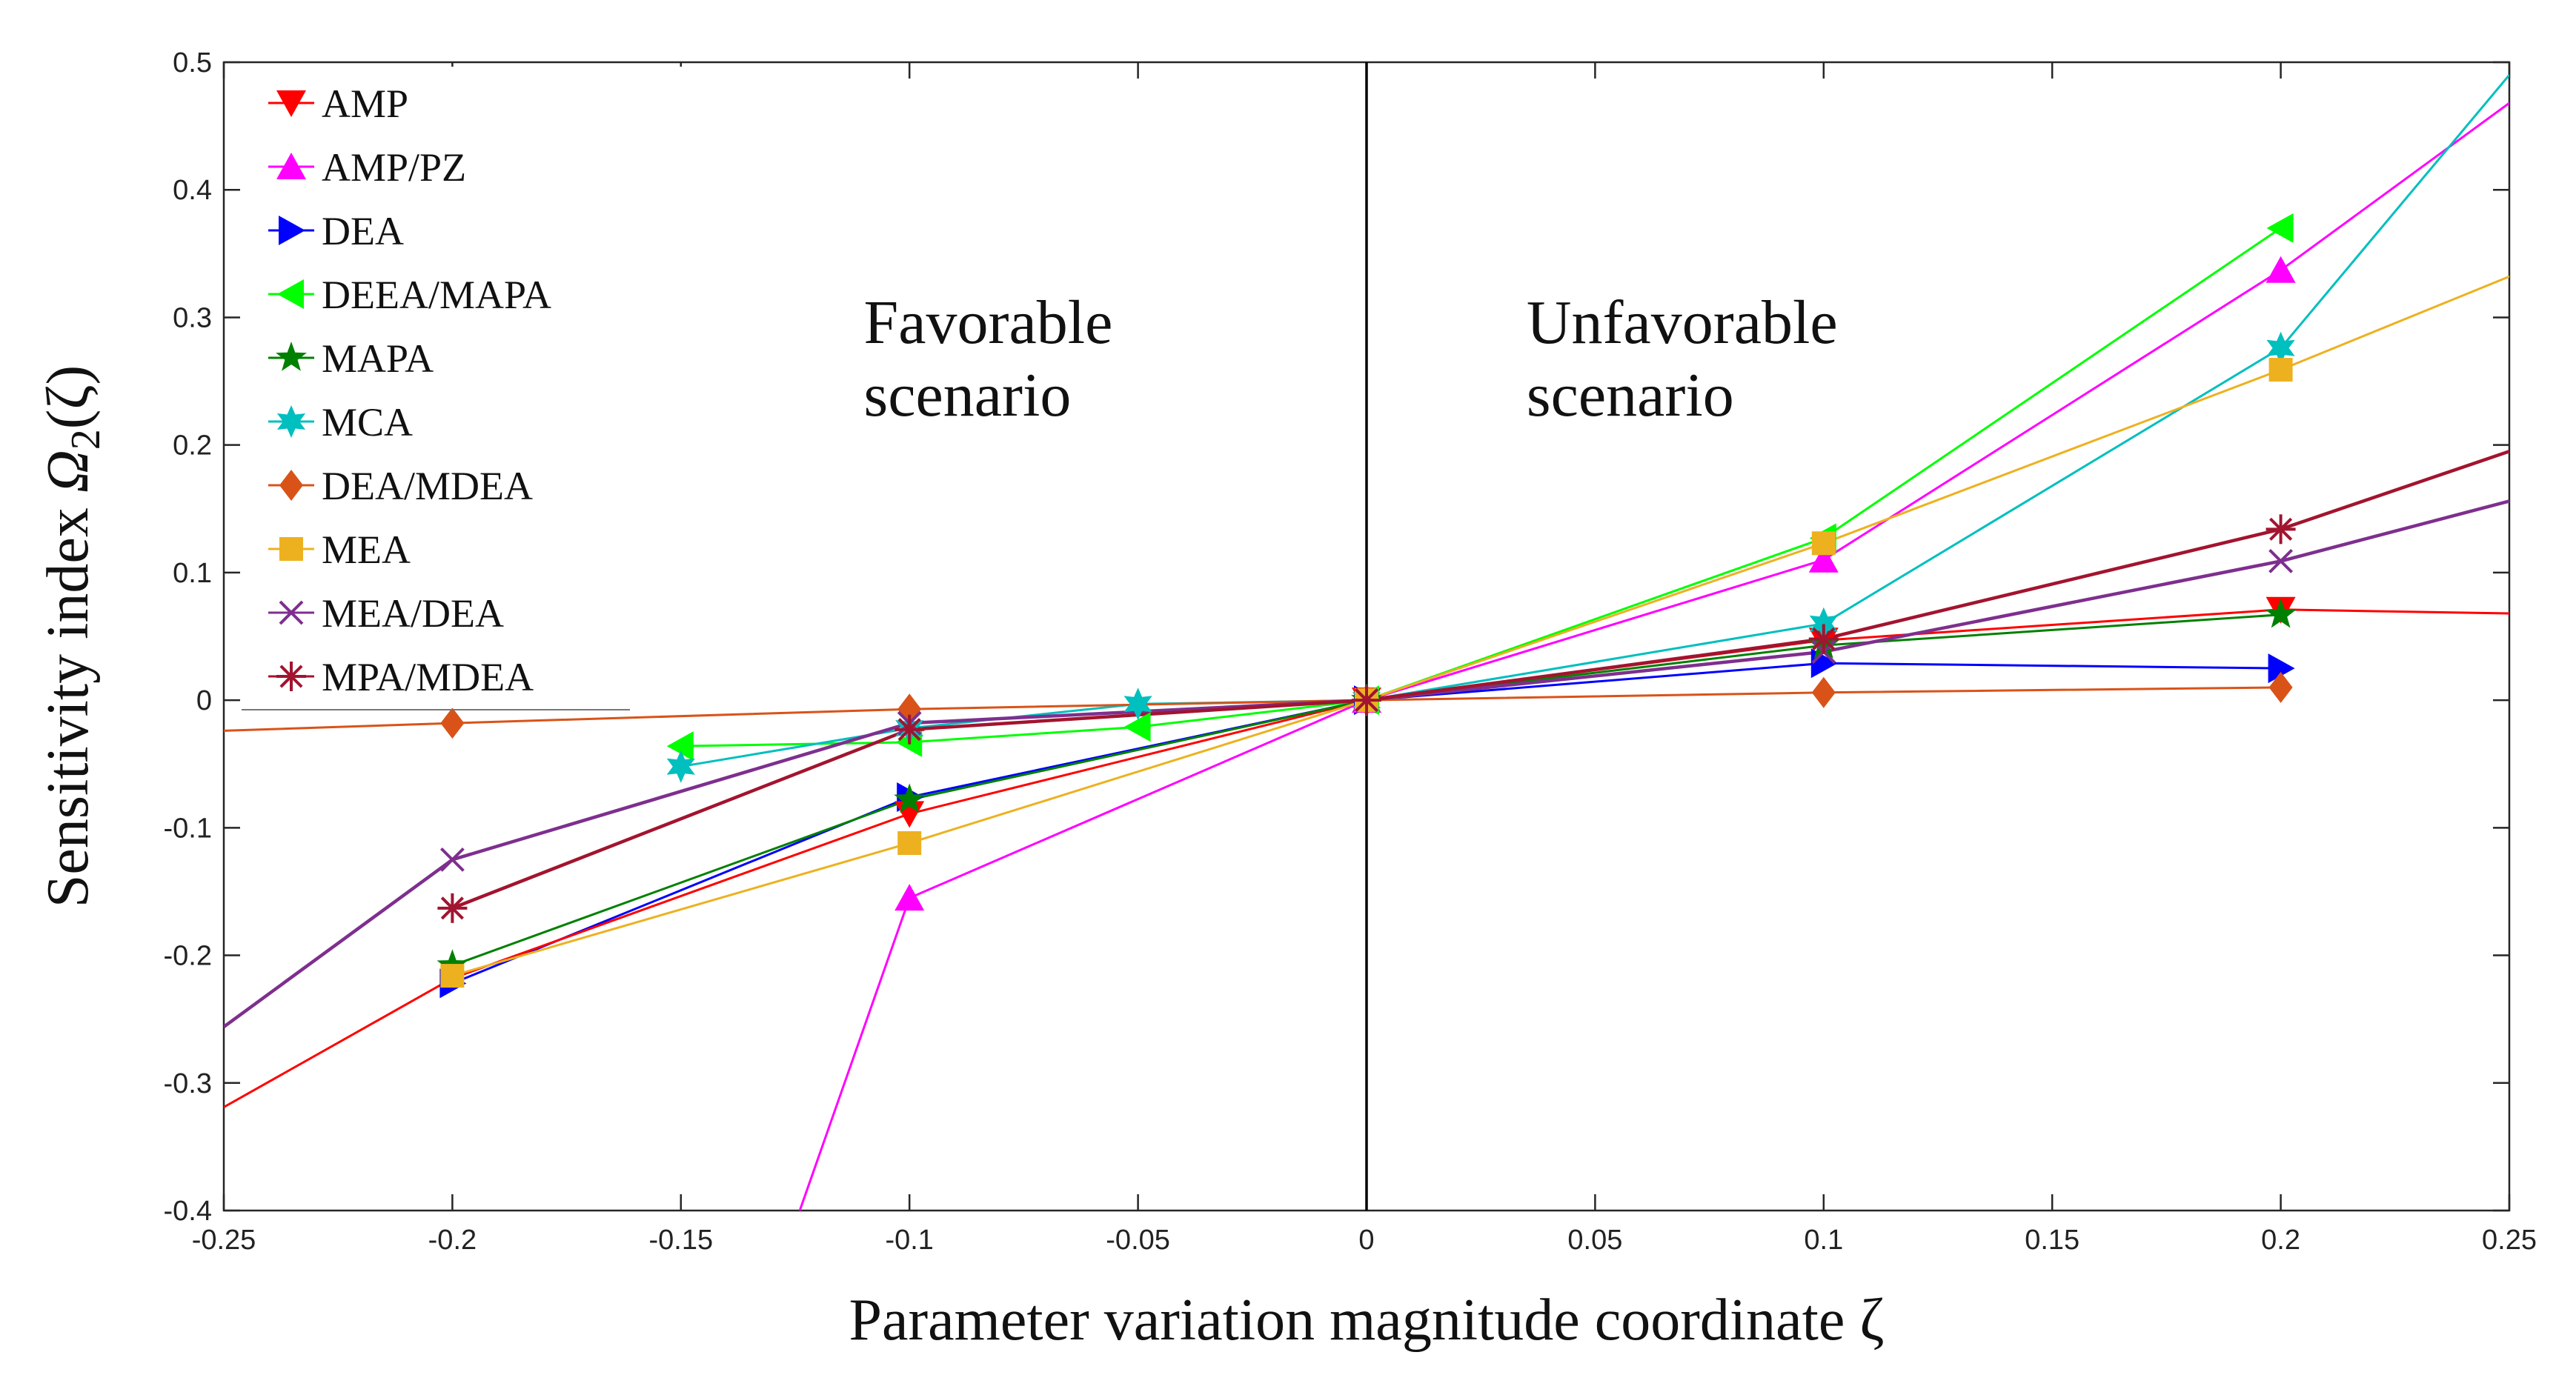 This screenshot has height=1375, width=2576. I want to click on legend-item: MCA, so click(340, 422).